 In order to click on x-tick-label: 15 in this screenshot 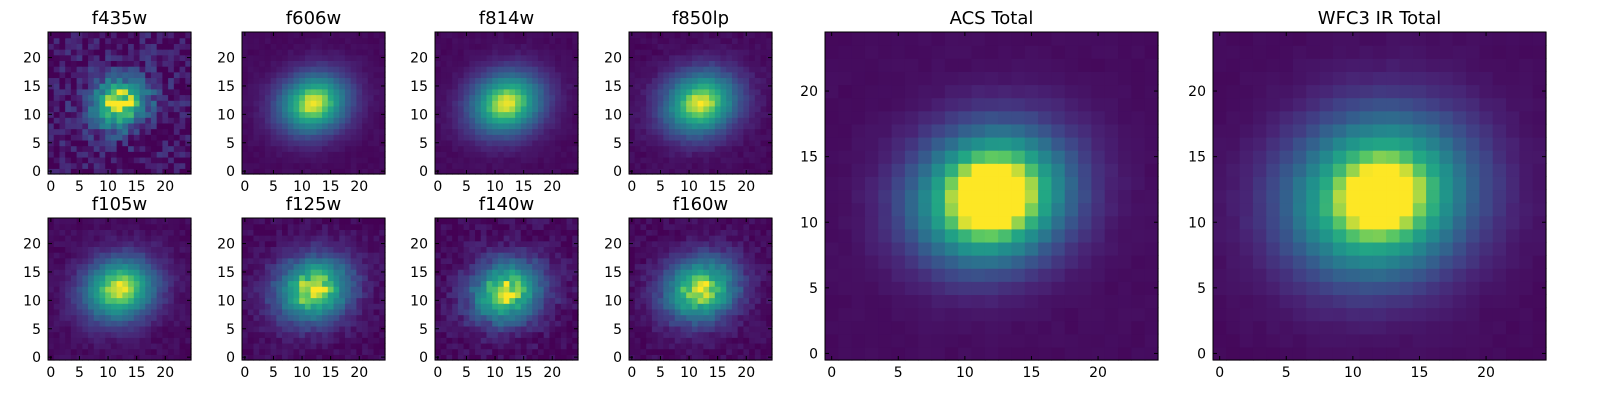, I will do `click(331, 373)`.